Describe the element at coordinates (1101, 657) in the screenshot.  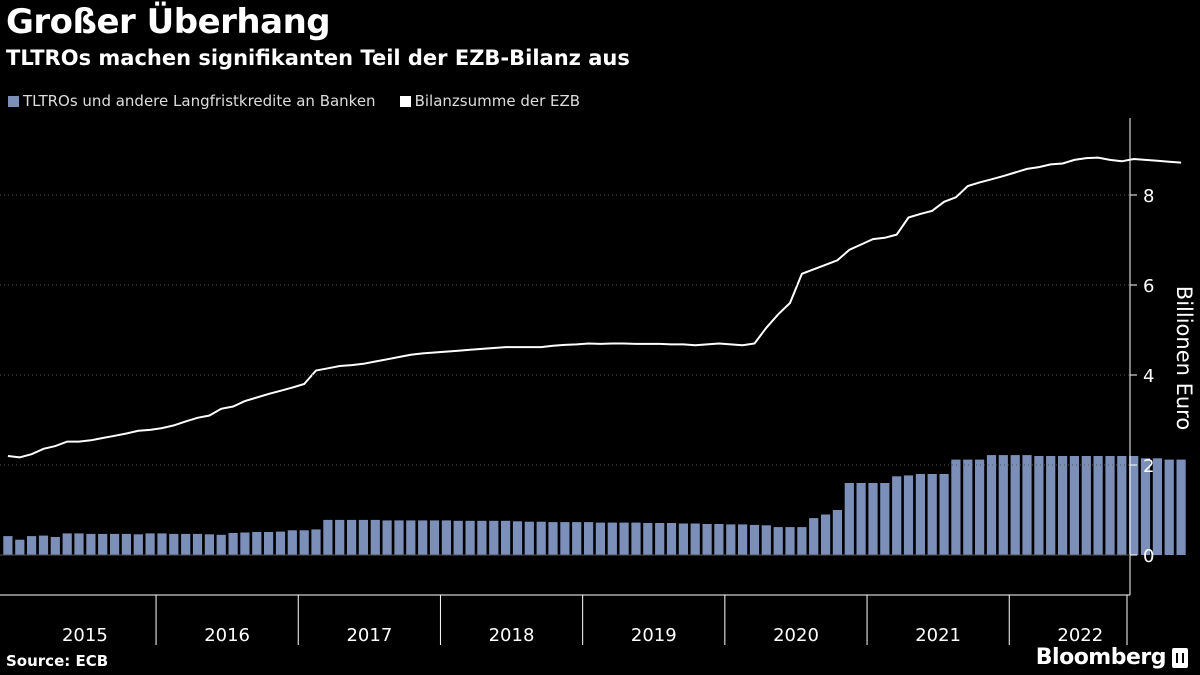
I see `bloomberg-logo: Bloomberg` at that location.